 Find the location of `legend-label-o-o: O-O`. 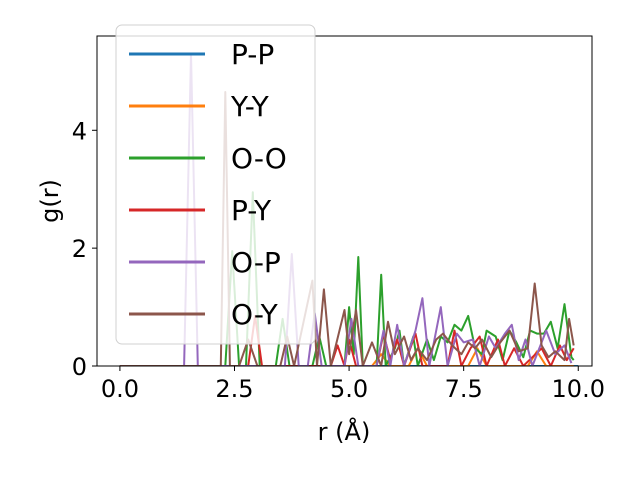

legend-label-o-o: O-O is located at coordinates (259, 158).